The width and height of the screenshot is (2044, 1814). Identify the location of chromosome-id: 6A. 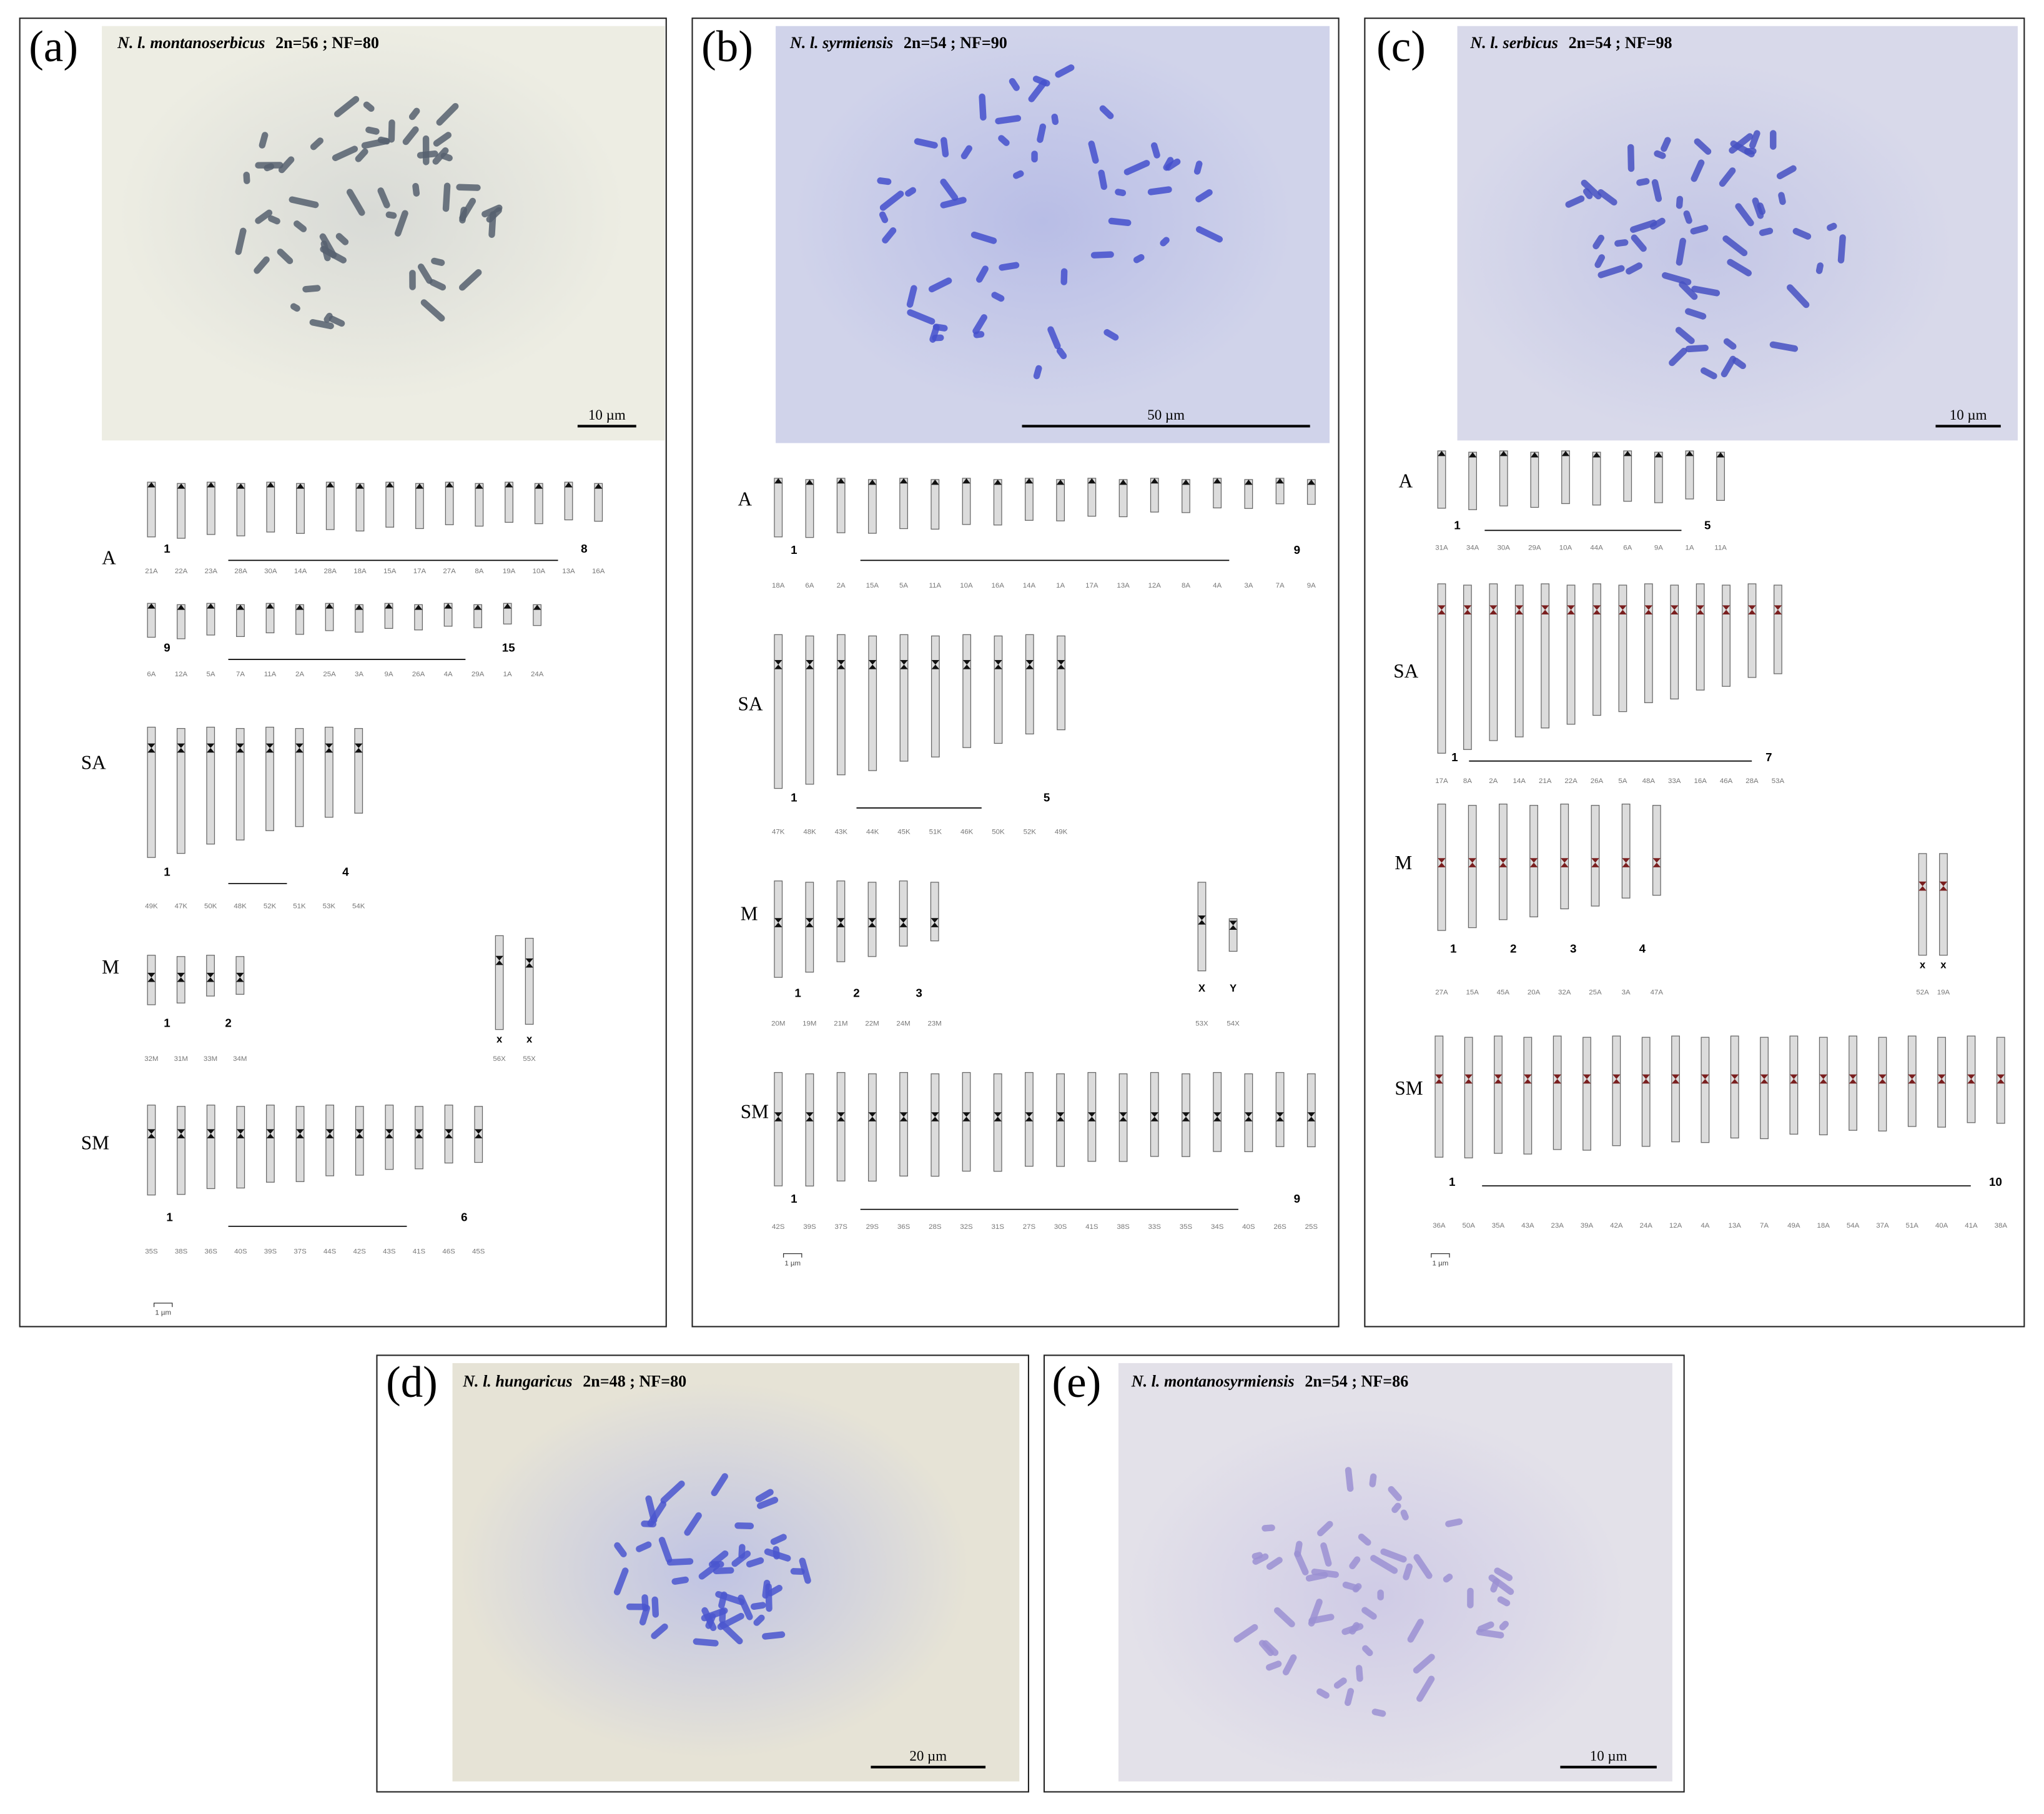
(152, 675).